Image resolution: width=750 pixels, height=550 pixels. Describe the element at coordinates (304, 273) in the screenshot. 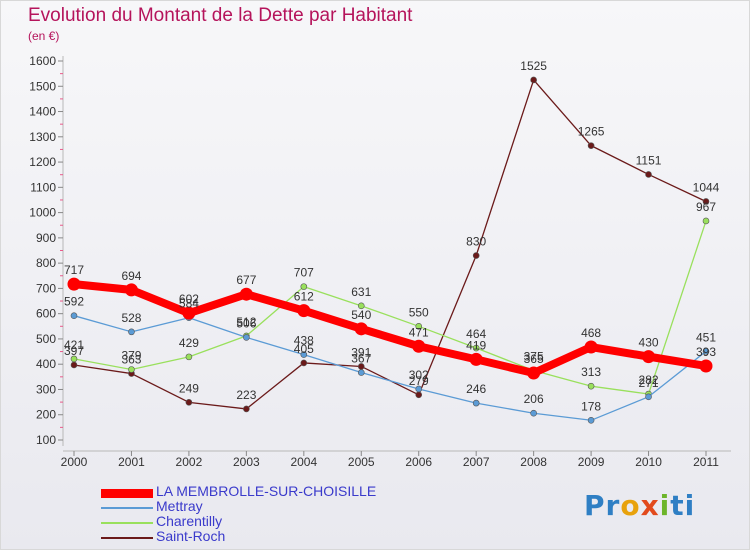

I see `data-label: 707` at that location.